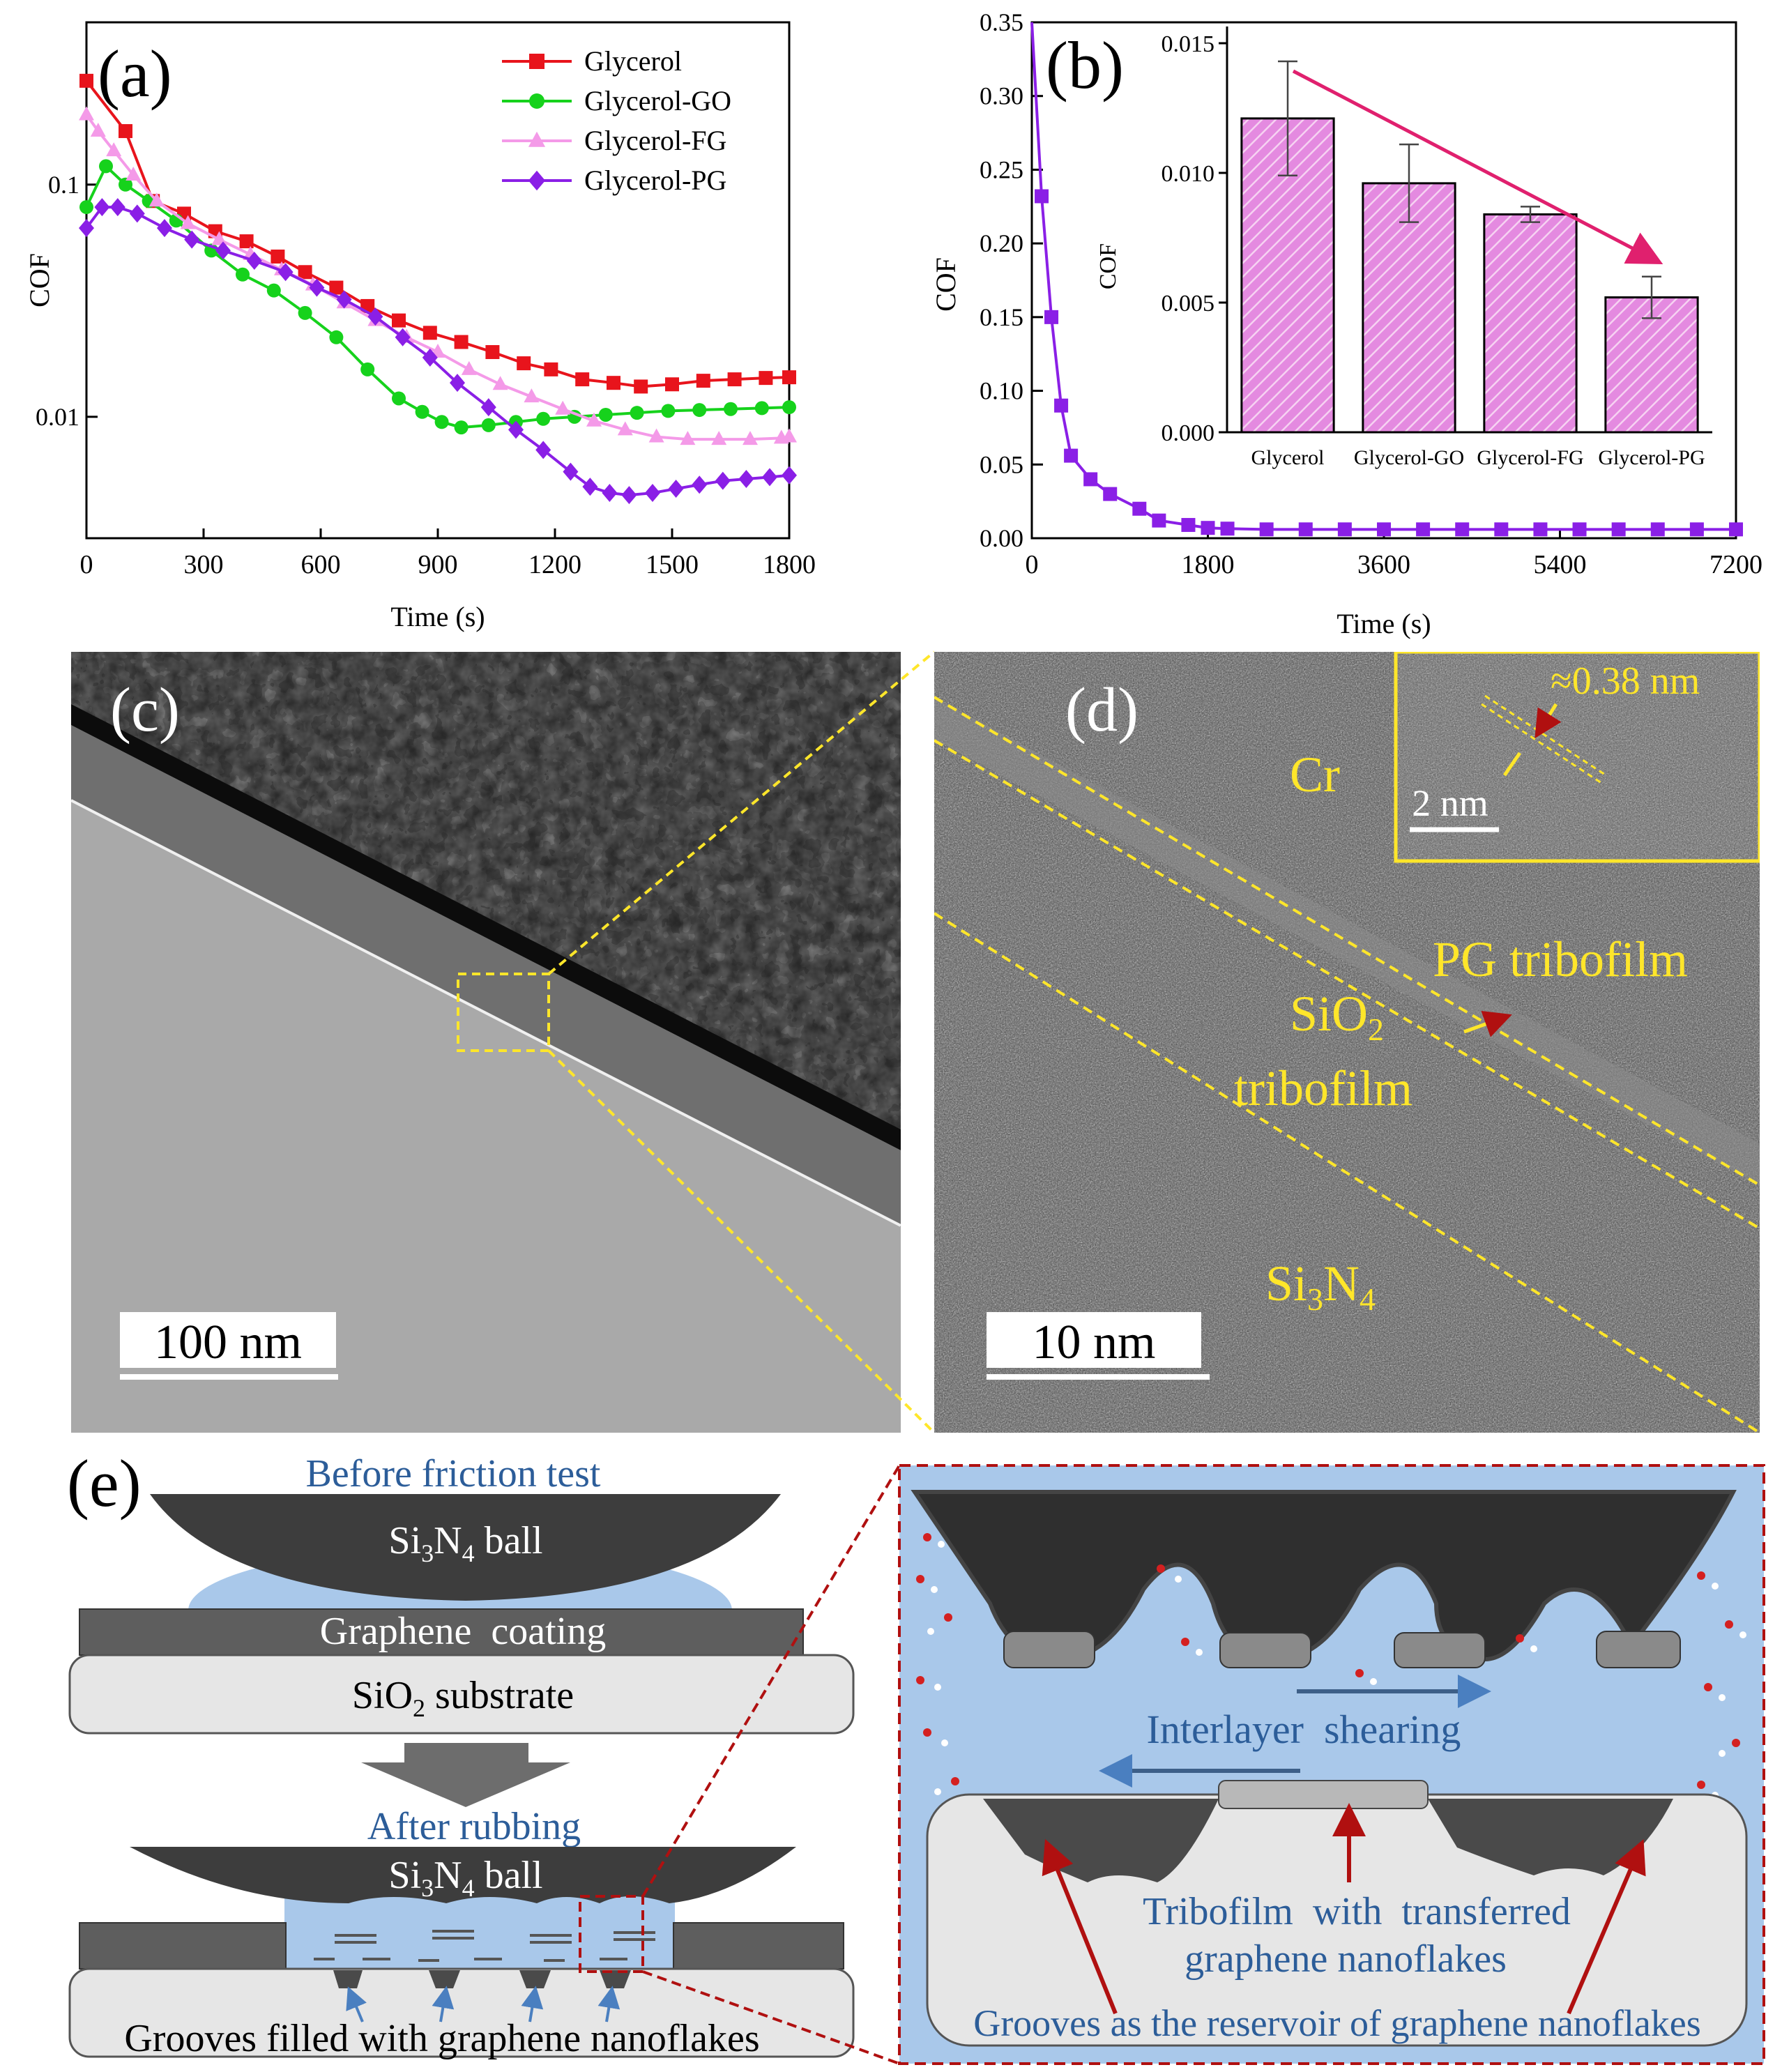  Describe the element at coordinates (1323, 1794) in the screenshot. I see `transferred-tribofilm` at that location.